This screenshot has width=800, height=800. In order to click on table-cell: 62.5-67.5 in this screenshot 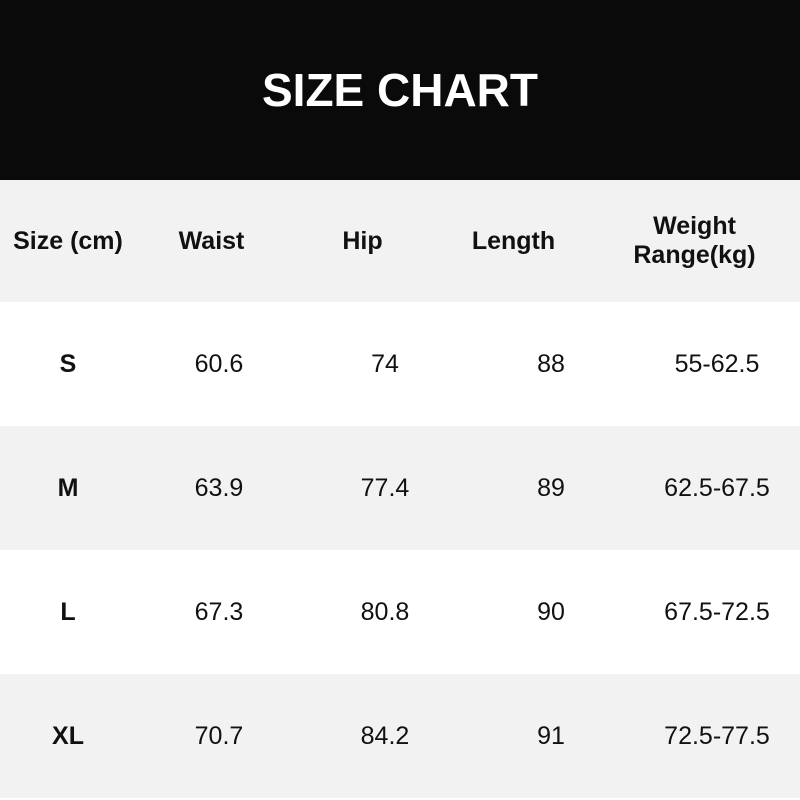, I will do `click(717, 487)`.